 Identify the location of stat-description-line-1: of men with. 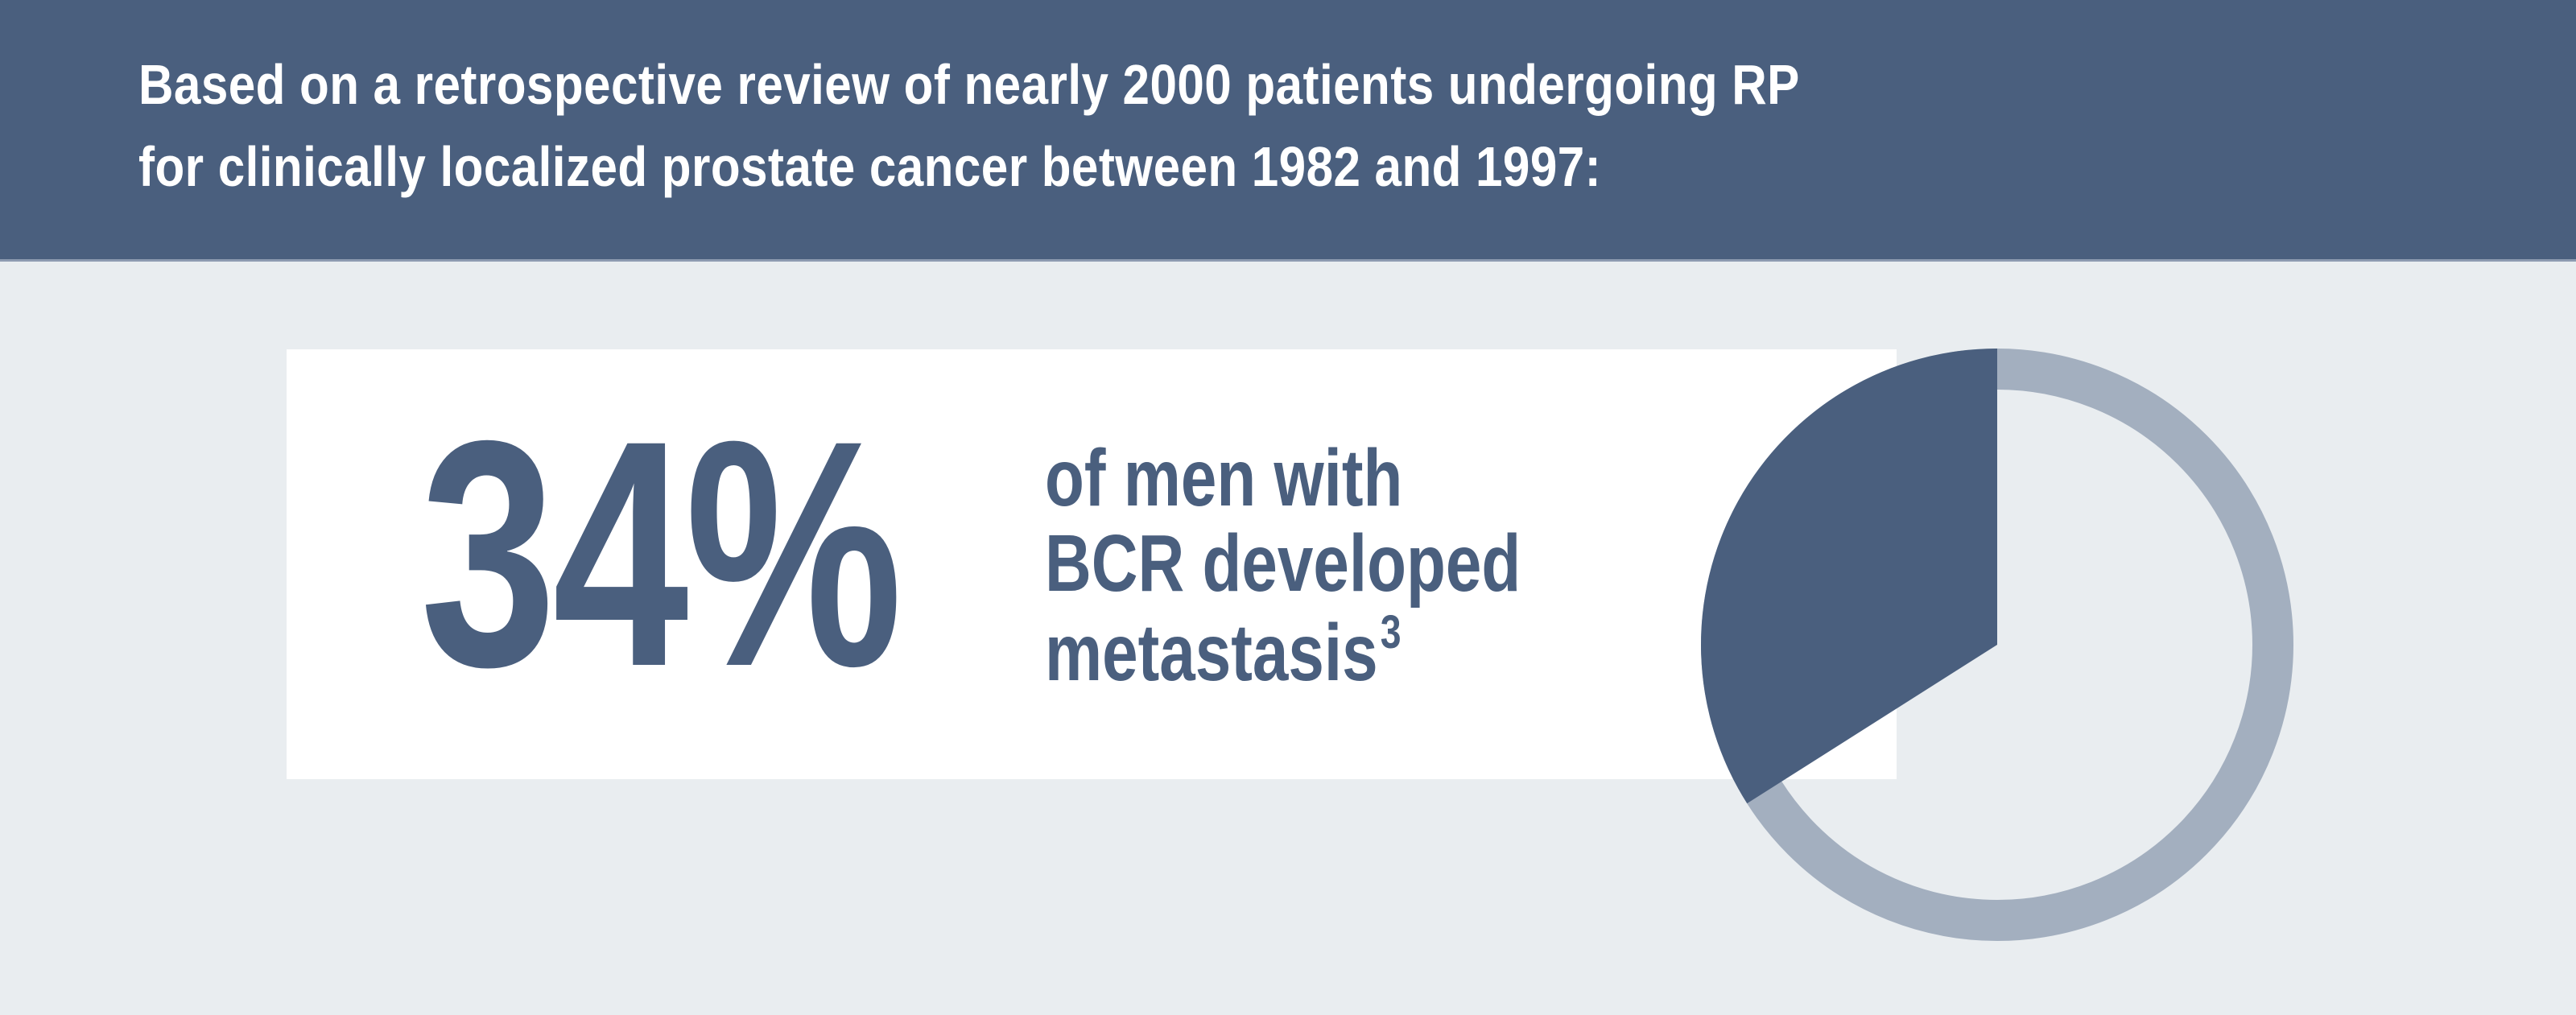
(1224, 478).